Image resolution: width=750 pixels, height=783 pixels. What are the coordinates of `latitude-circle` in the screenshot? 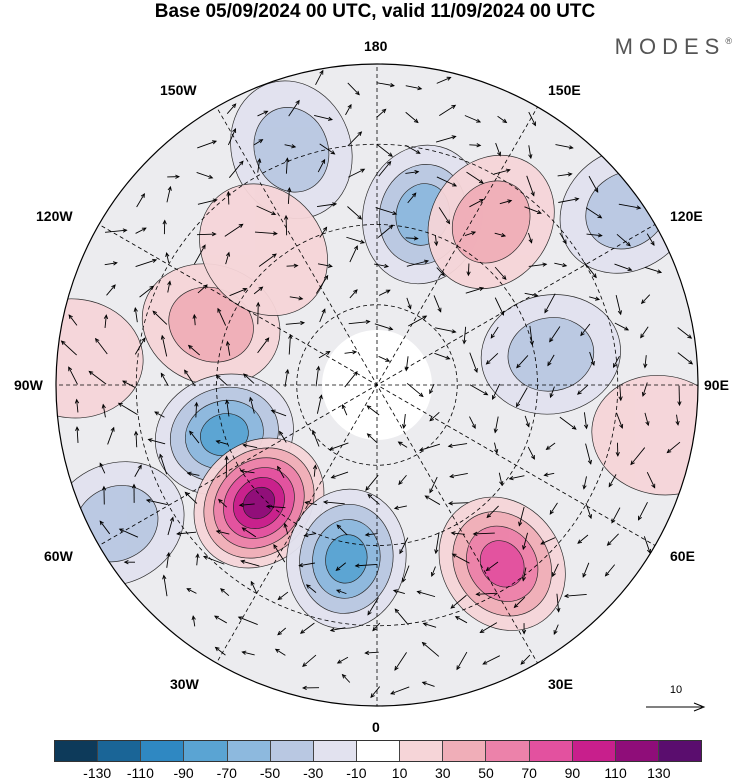 It's located at (377, 385).